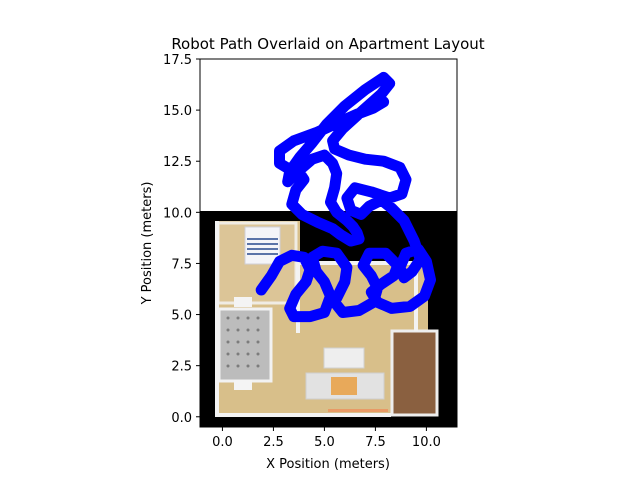  Describe the element at coordinates (181, 367) in the screenshot. I see `y-tick-label: 2.5` at that location.